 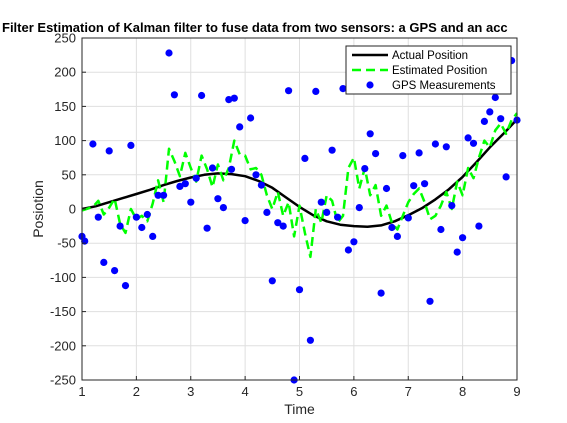 I want to click on y-axis-label: Posiotion, so click(x=38, y=209).